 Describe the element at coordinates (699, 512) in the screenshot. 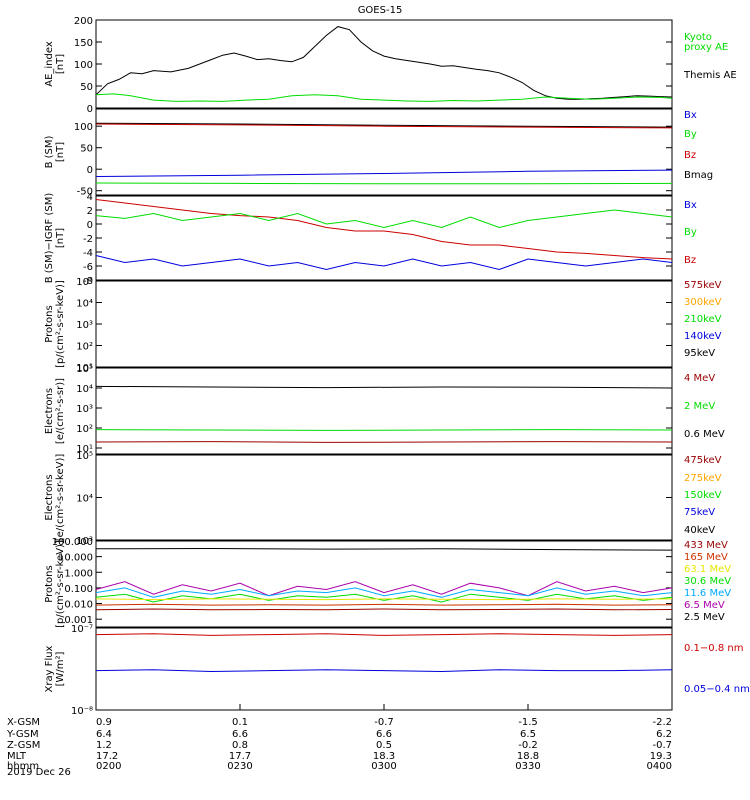

I see `legend-entry: 75keV` at that location.